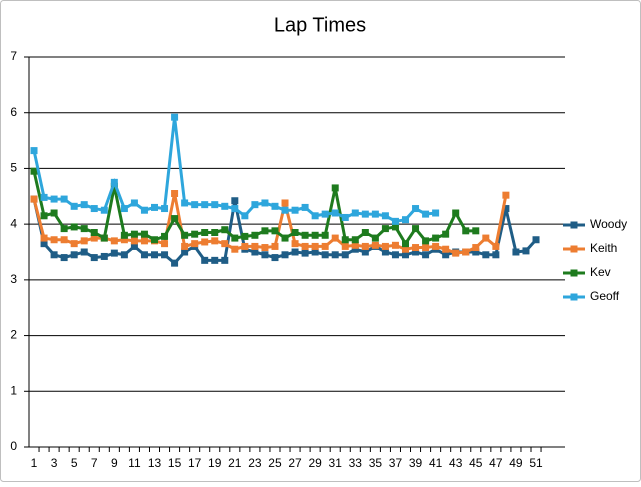 This screenshot has width=641, height=487. Describe the element at coordinates (603, 248) in the screenshot. I see `legend-label: Keith` at that location.